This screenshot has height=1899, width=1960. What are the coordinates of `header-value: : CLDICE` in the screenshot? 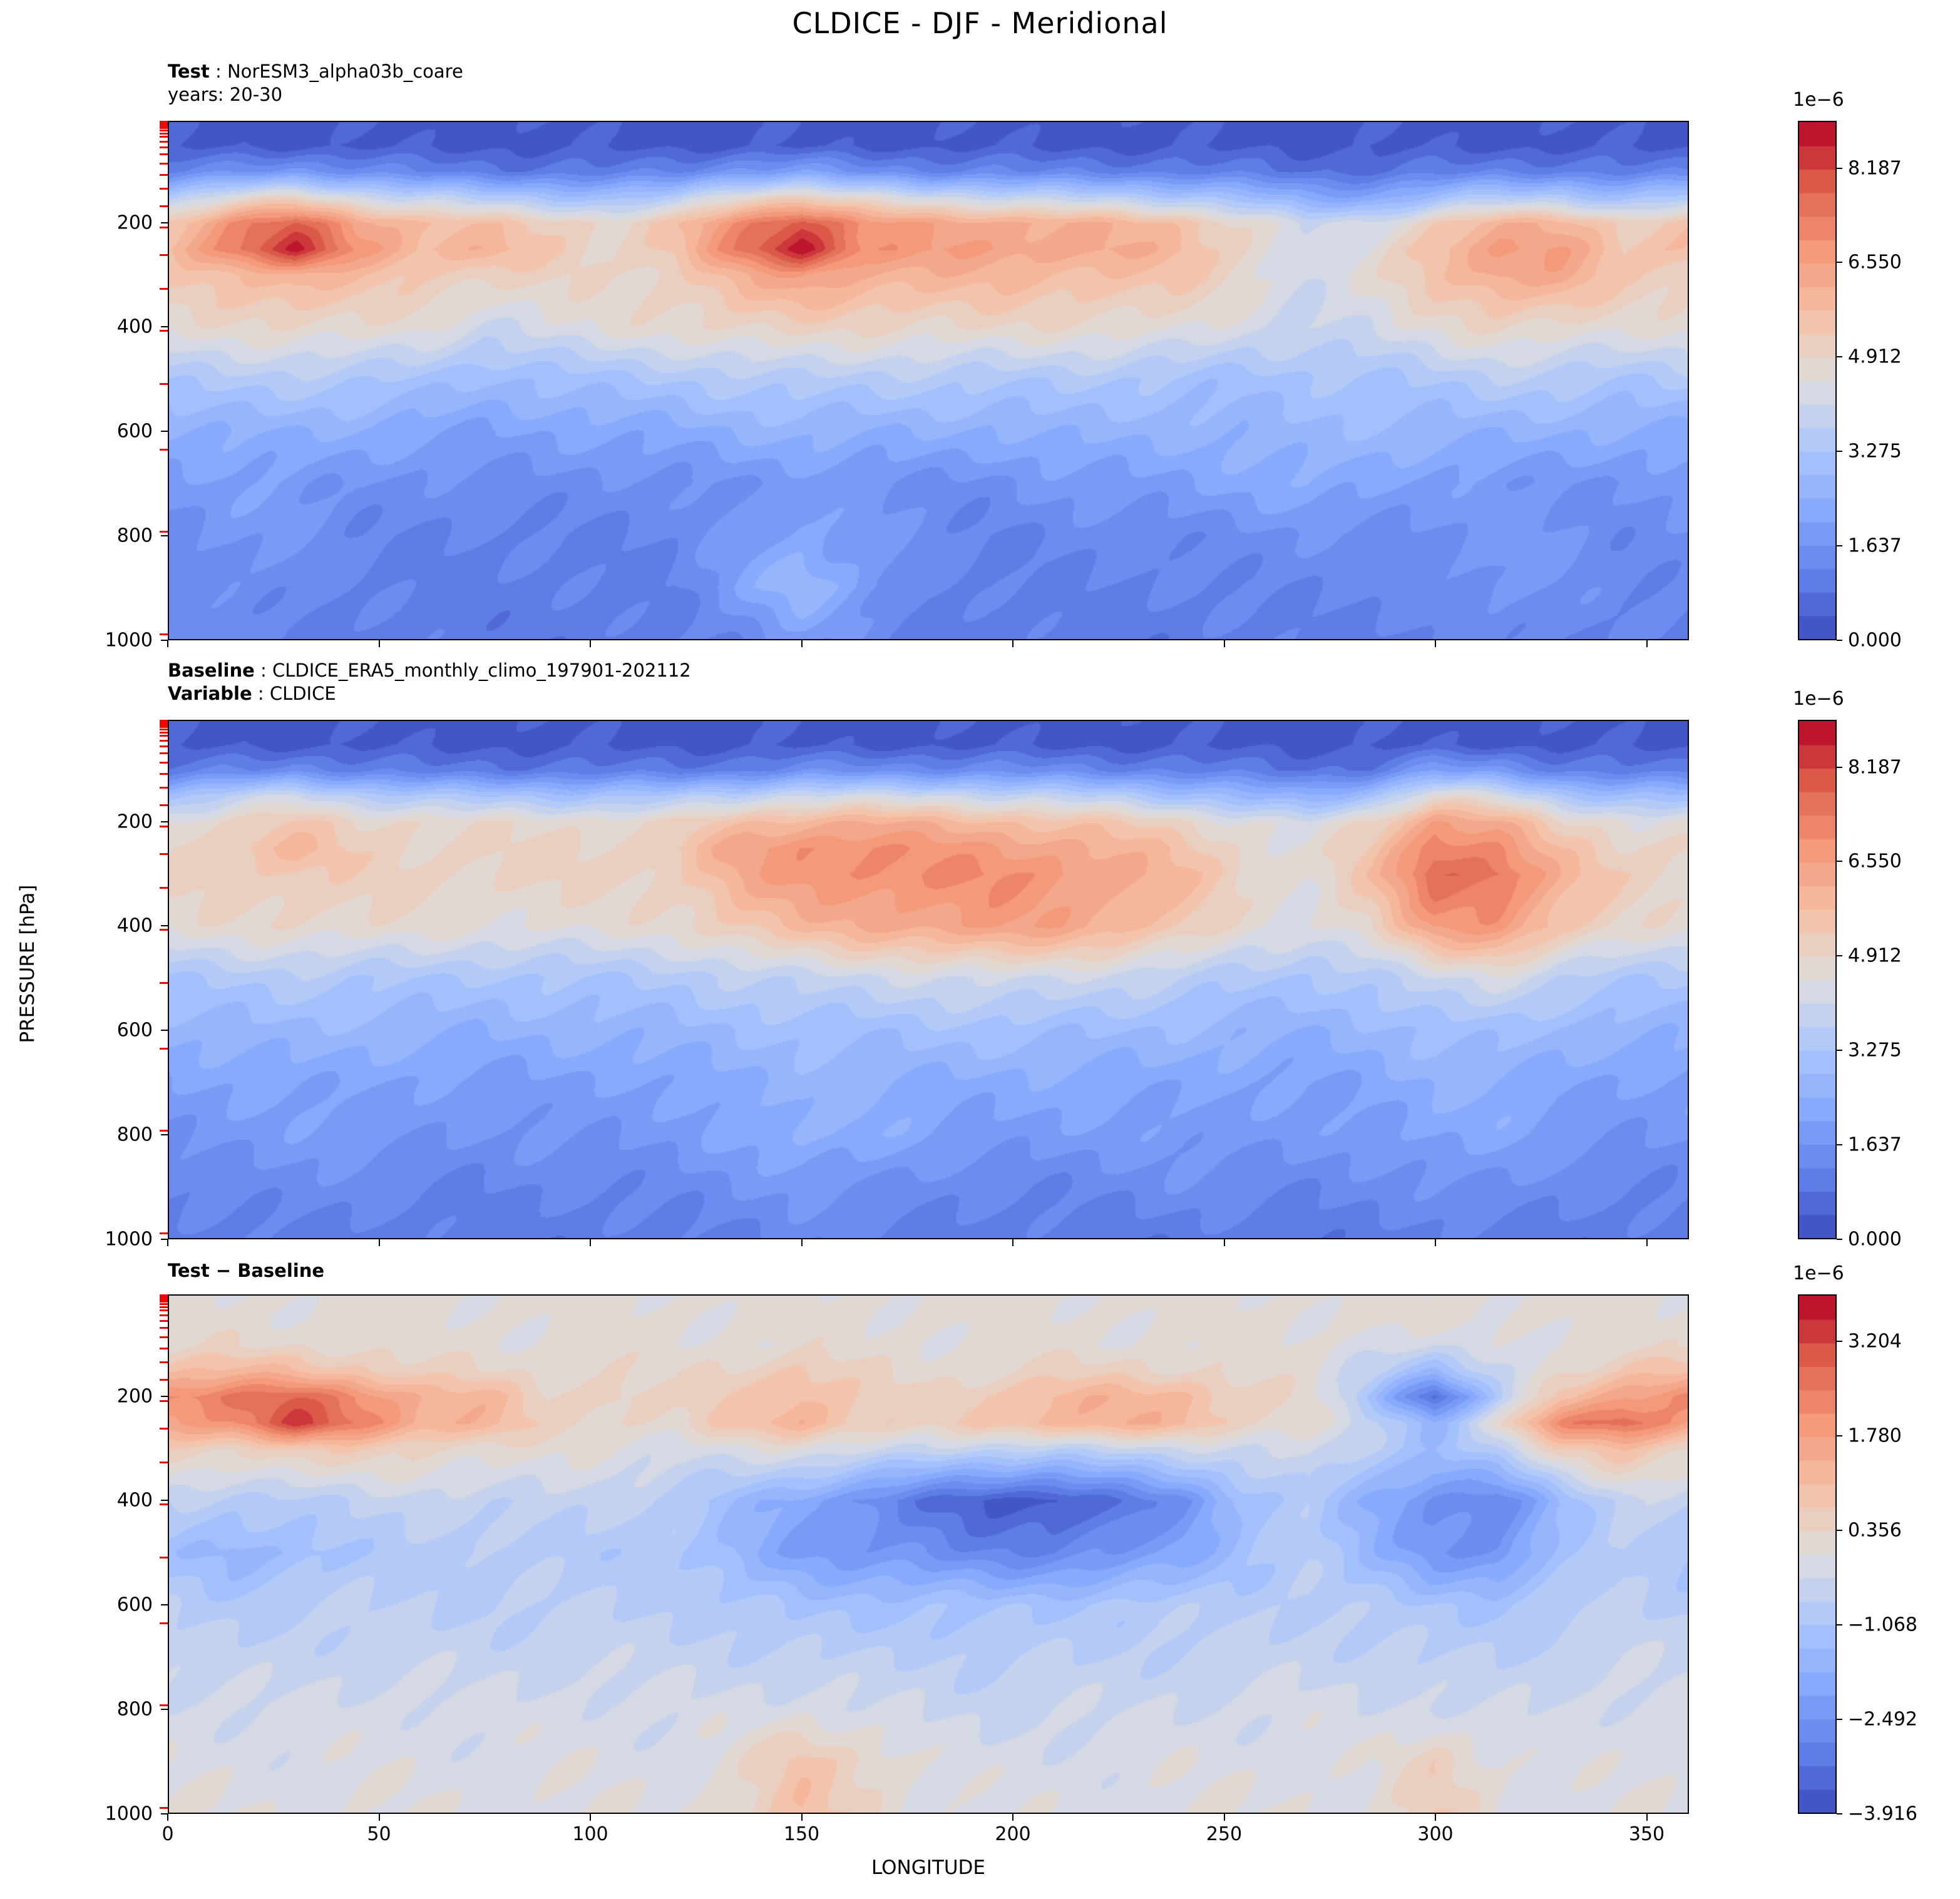 It's located at (294, 693).